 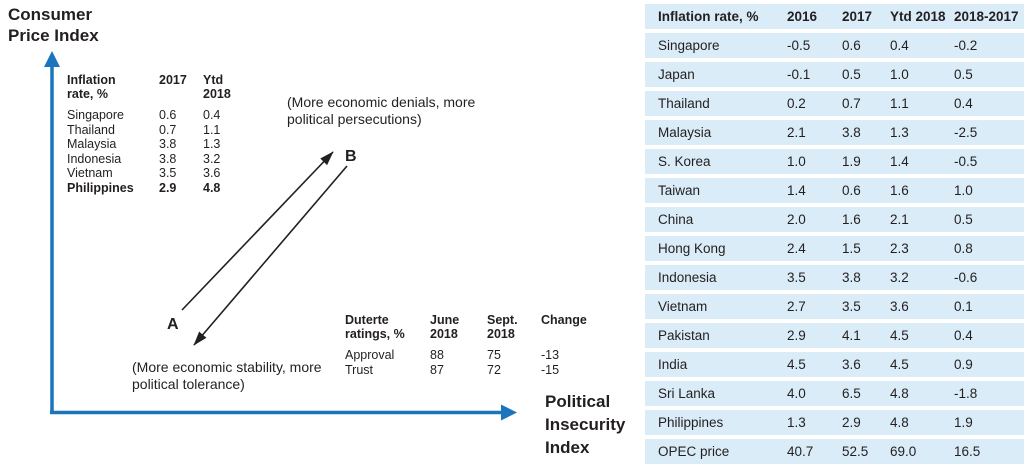 I want to click on y-axis-label: Consumer Price Index, so click(x=53, y=25).